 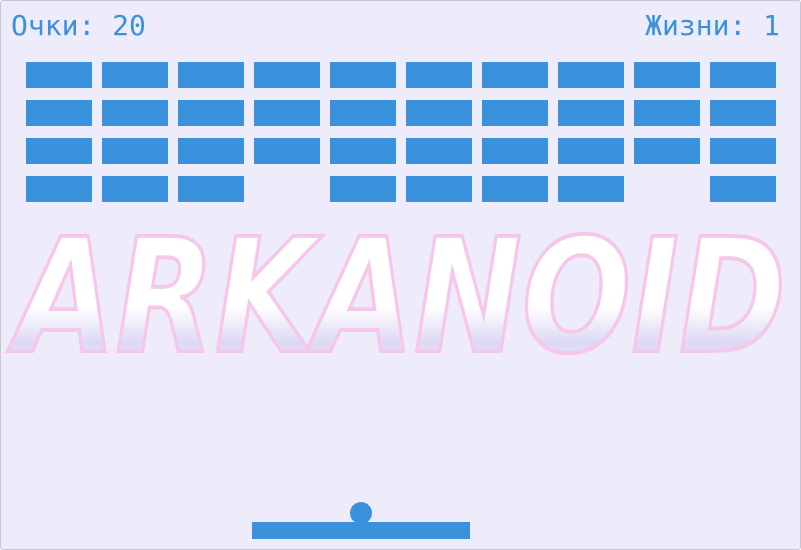 What do you see at coordinates (211, 75) in the screenshot?
I see `brick-r1-c3` at bounding box center [211, 75].